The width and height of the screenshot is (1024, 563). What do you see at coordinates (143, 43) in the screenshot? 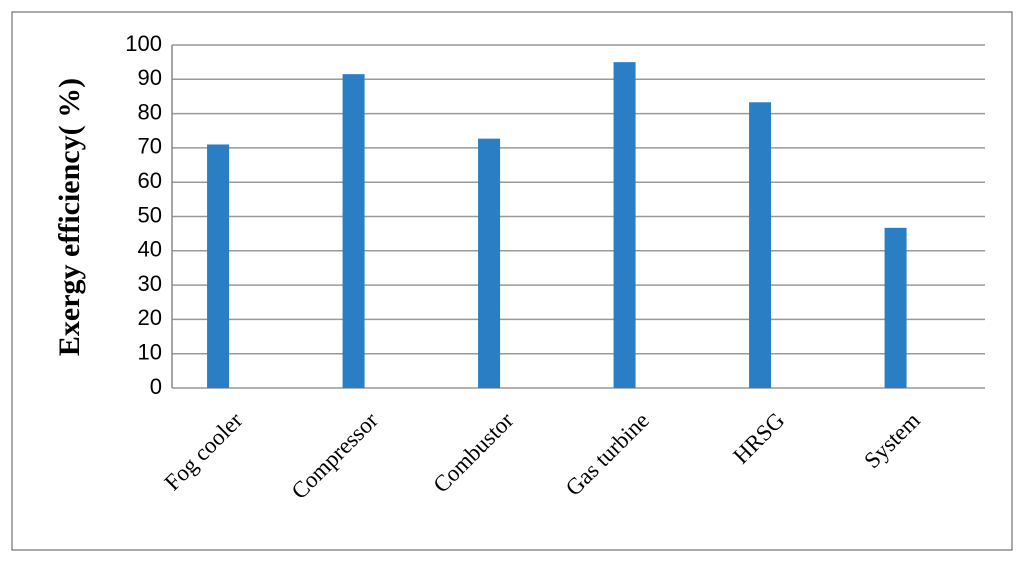
I see `y-tick-label: 100` at bounding box center [143, 43].